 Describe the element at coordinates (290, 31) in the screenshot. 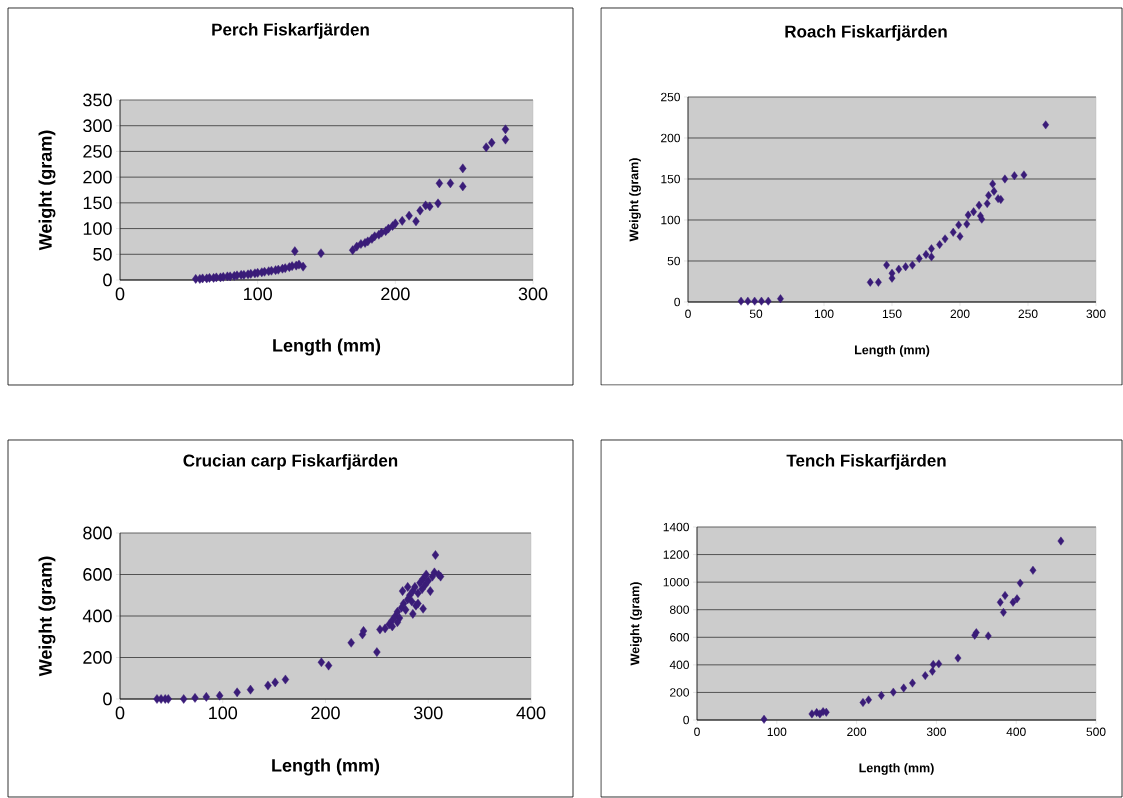

I see `chart-title: Perch Fiskarfjärden` at that location.